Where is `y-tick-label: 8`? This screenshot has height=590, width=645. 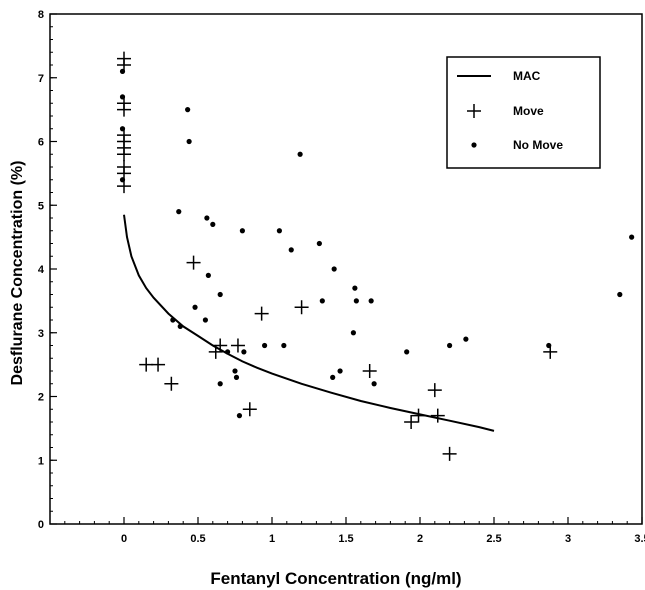
y-tick-label: 8 is located at coordinates (41, 15).